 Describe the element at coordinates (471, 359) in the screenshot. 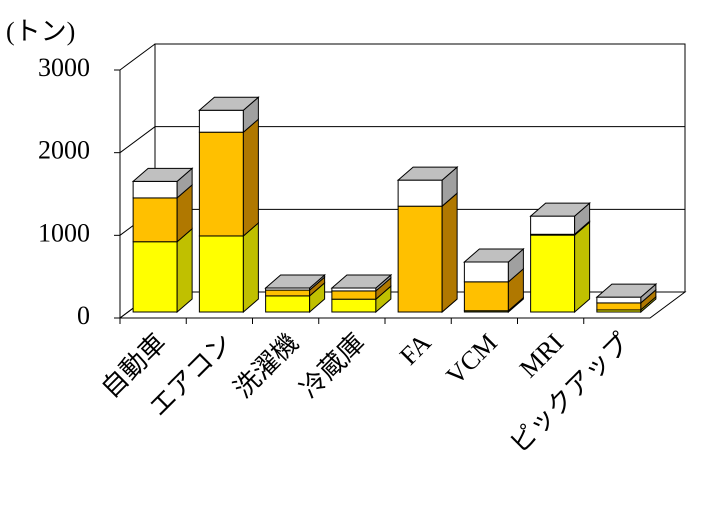

I see `x-tick-label: VCM` at that location.